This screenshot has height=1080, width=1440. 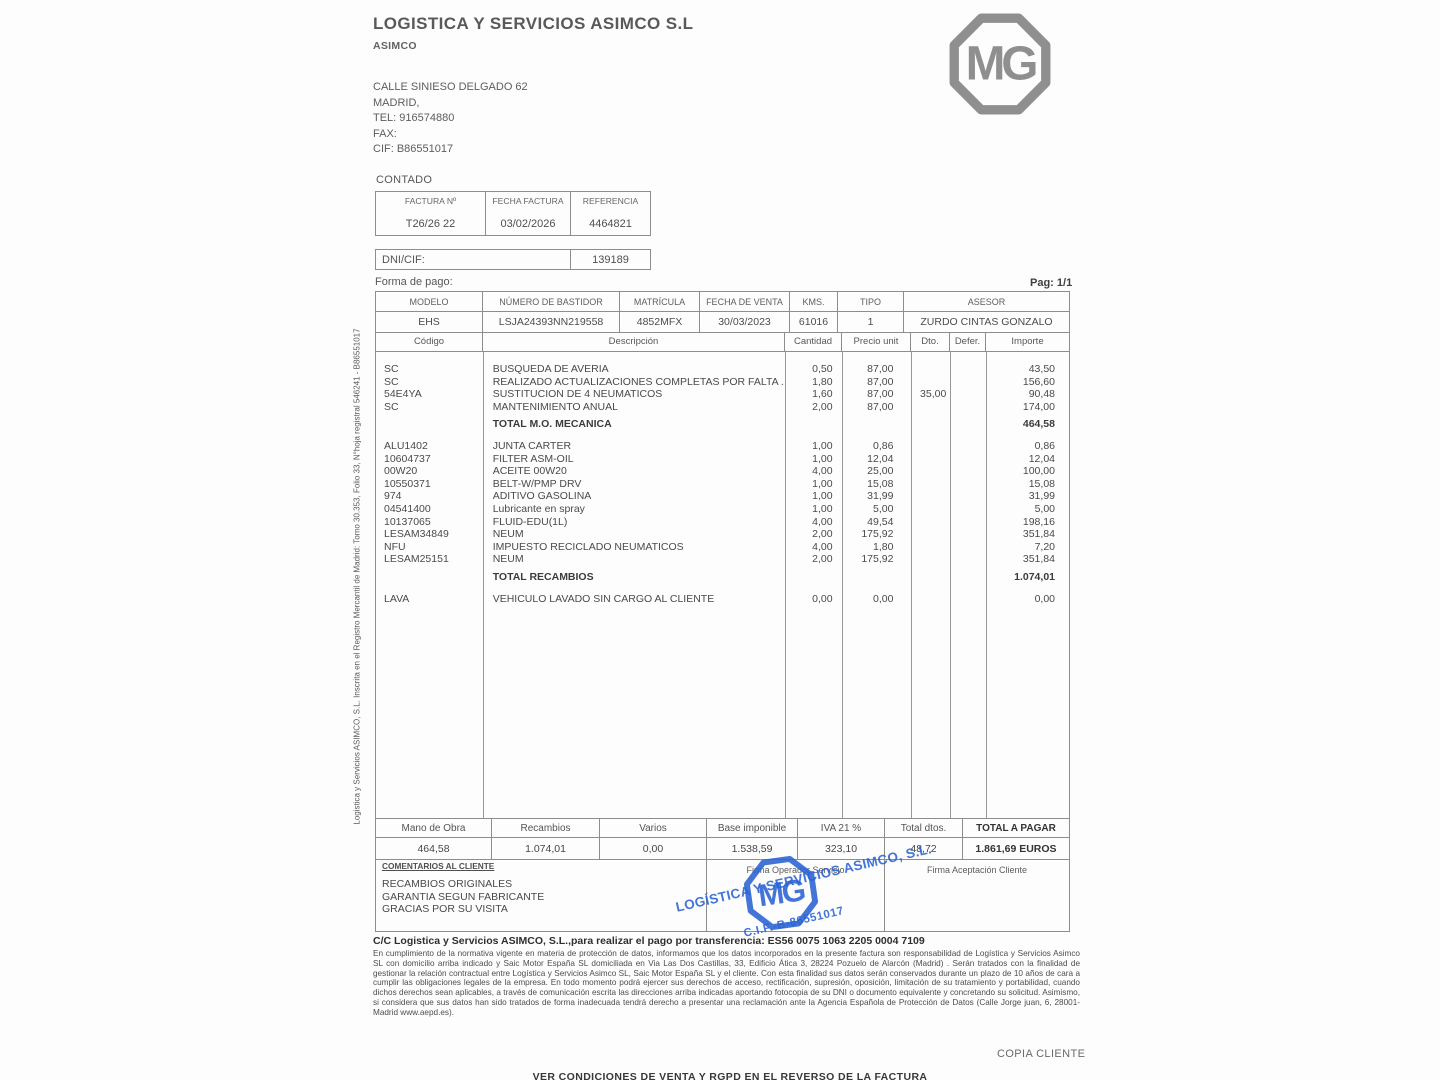 I want to click on item-code: 10604737, so click(x=407, y=458).